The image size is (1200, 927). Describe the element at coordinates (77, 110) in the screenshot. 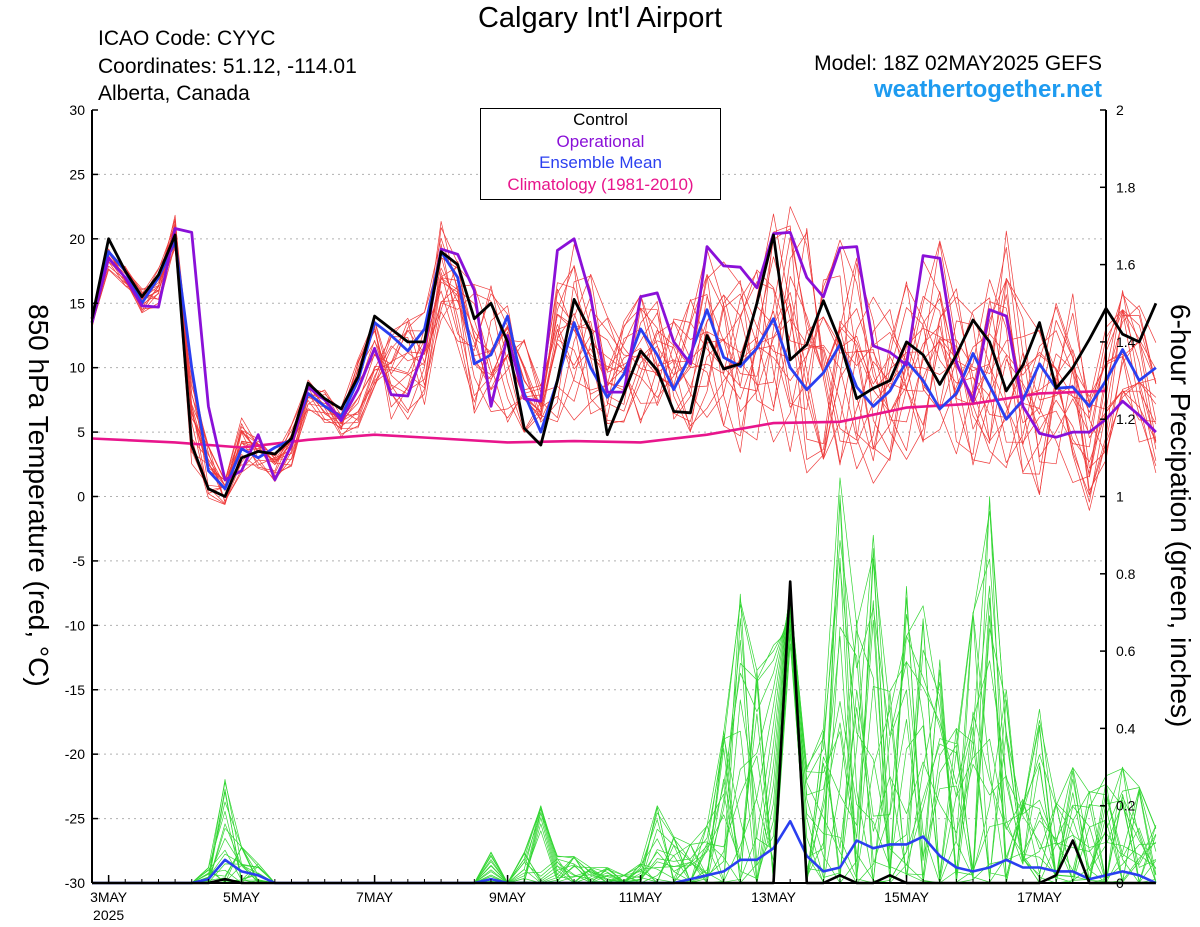

I see `y-tick-label-left: 30` at that location.